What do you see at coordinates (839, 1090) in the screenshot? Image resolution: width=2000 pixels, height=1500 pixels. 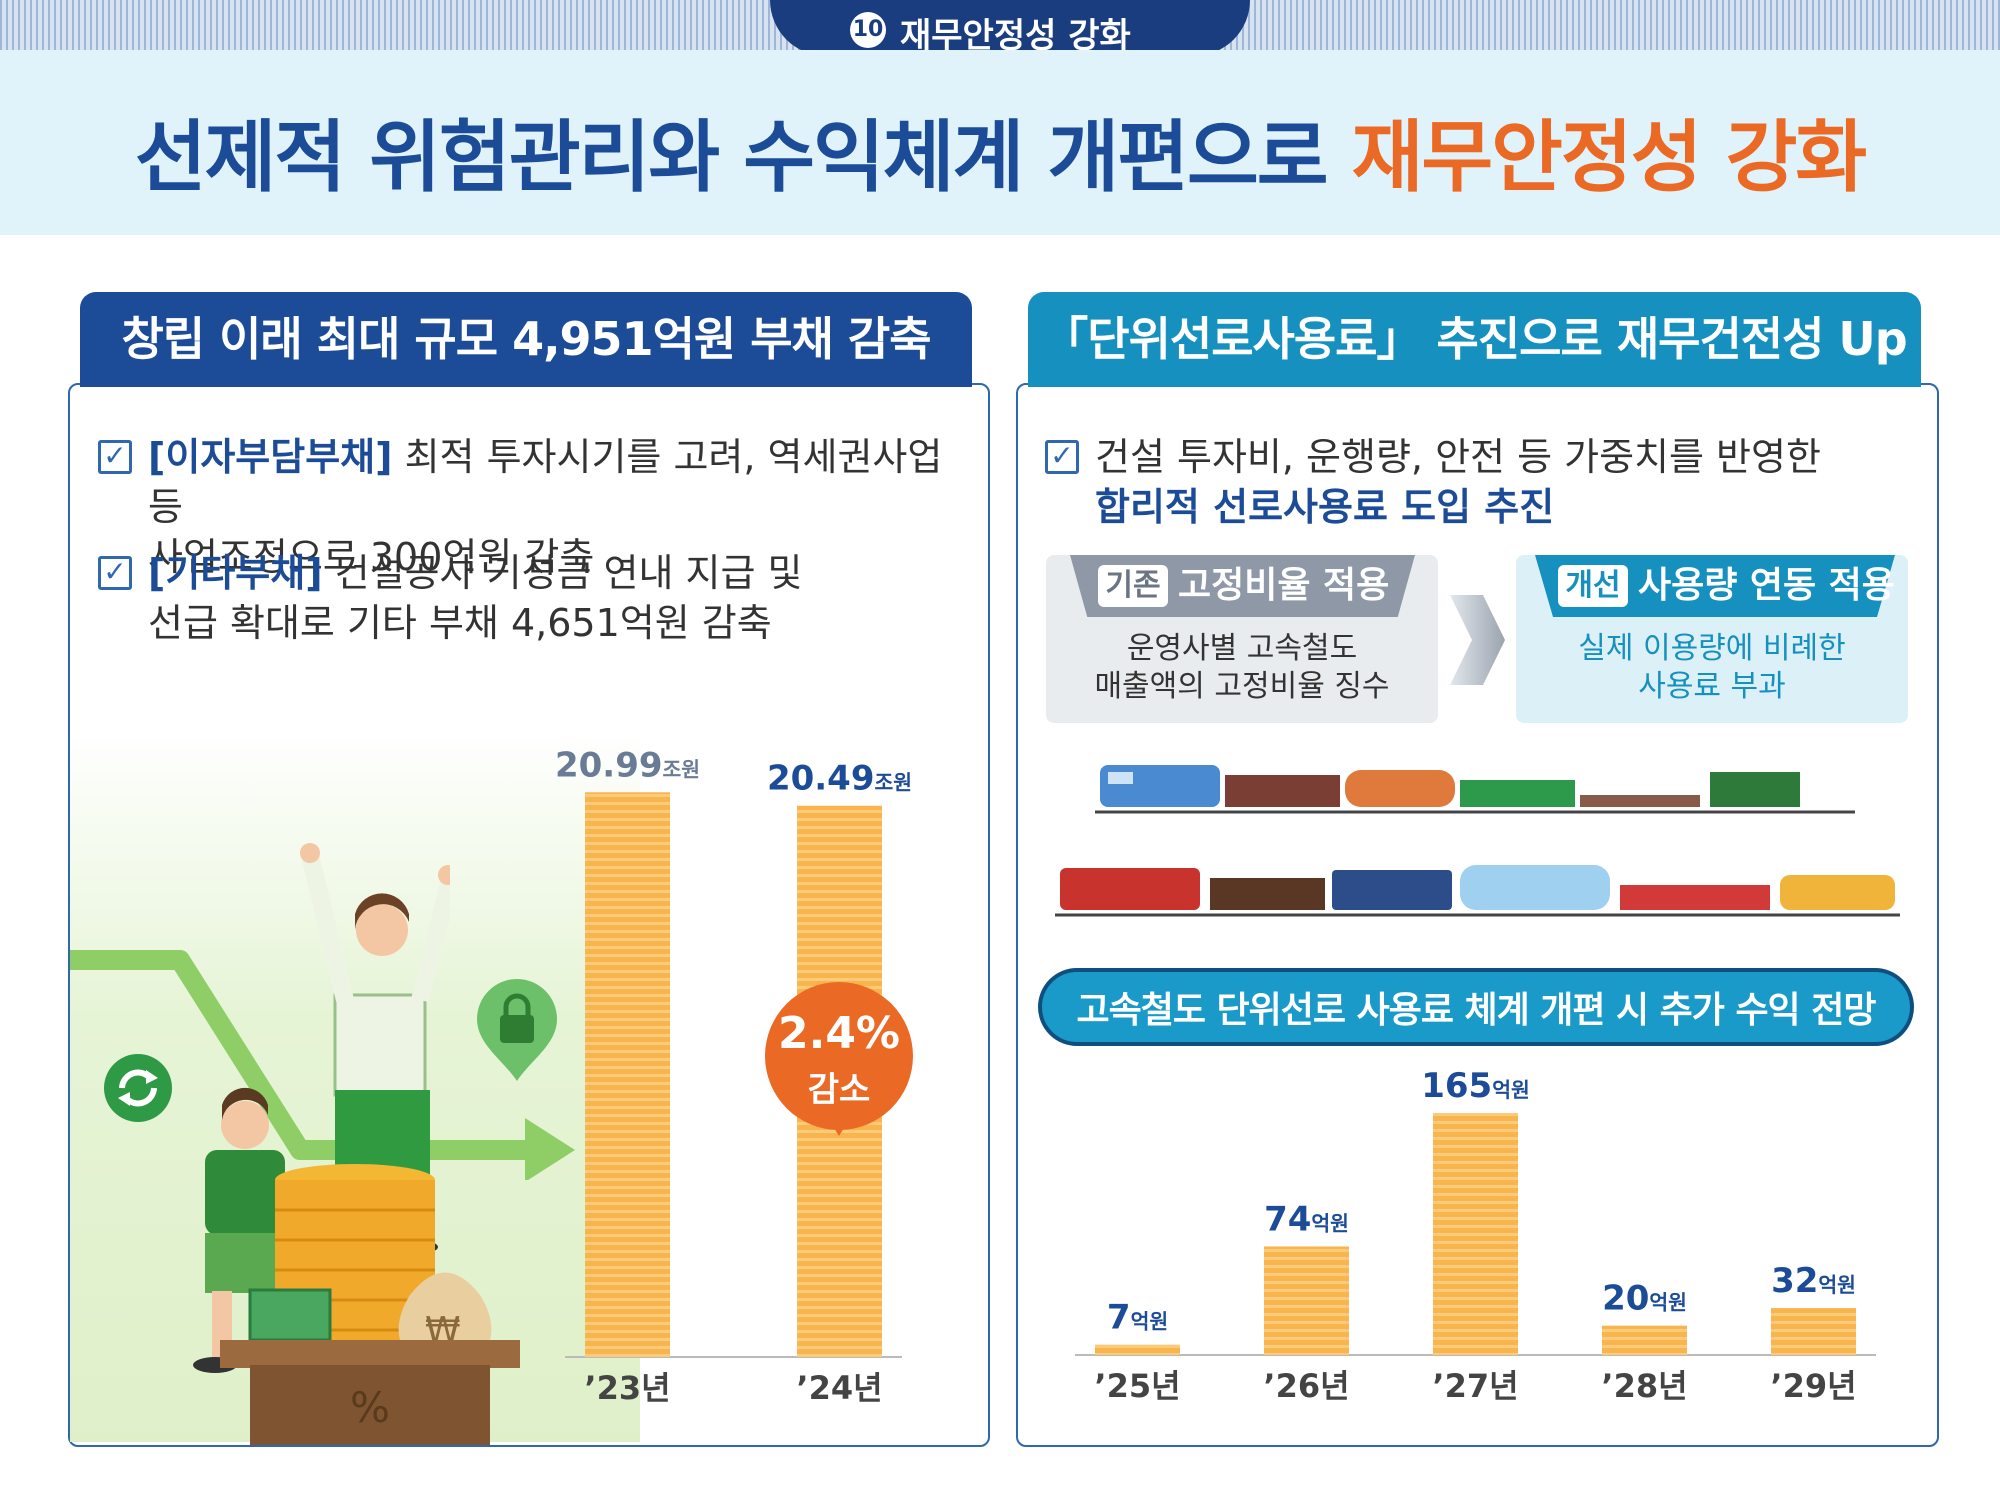 I see `badge-label: 감소` at bounding box center [839, 1090].